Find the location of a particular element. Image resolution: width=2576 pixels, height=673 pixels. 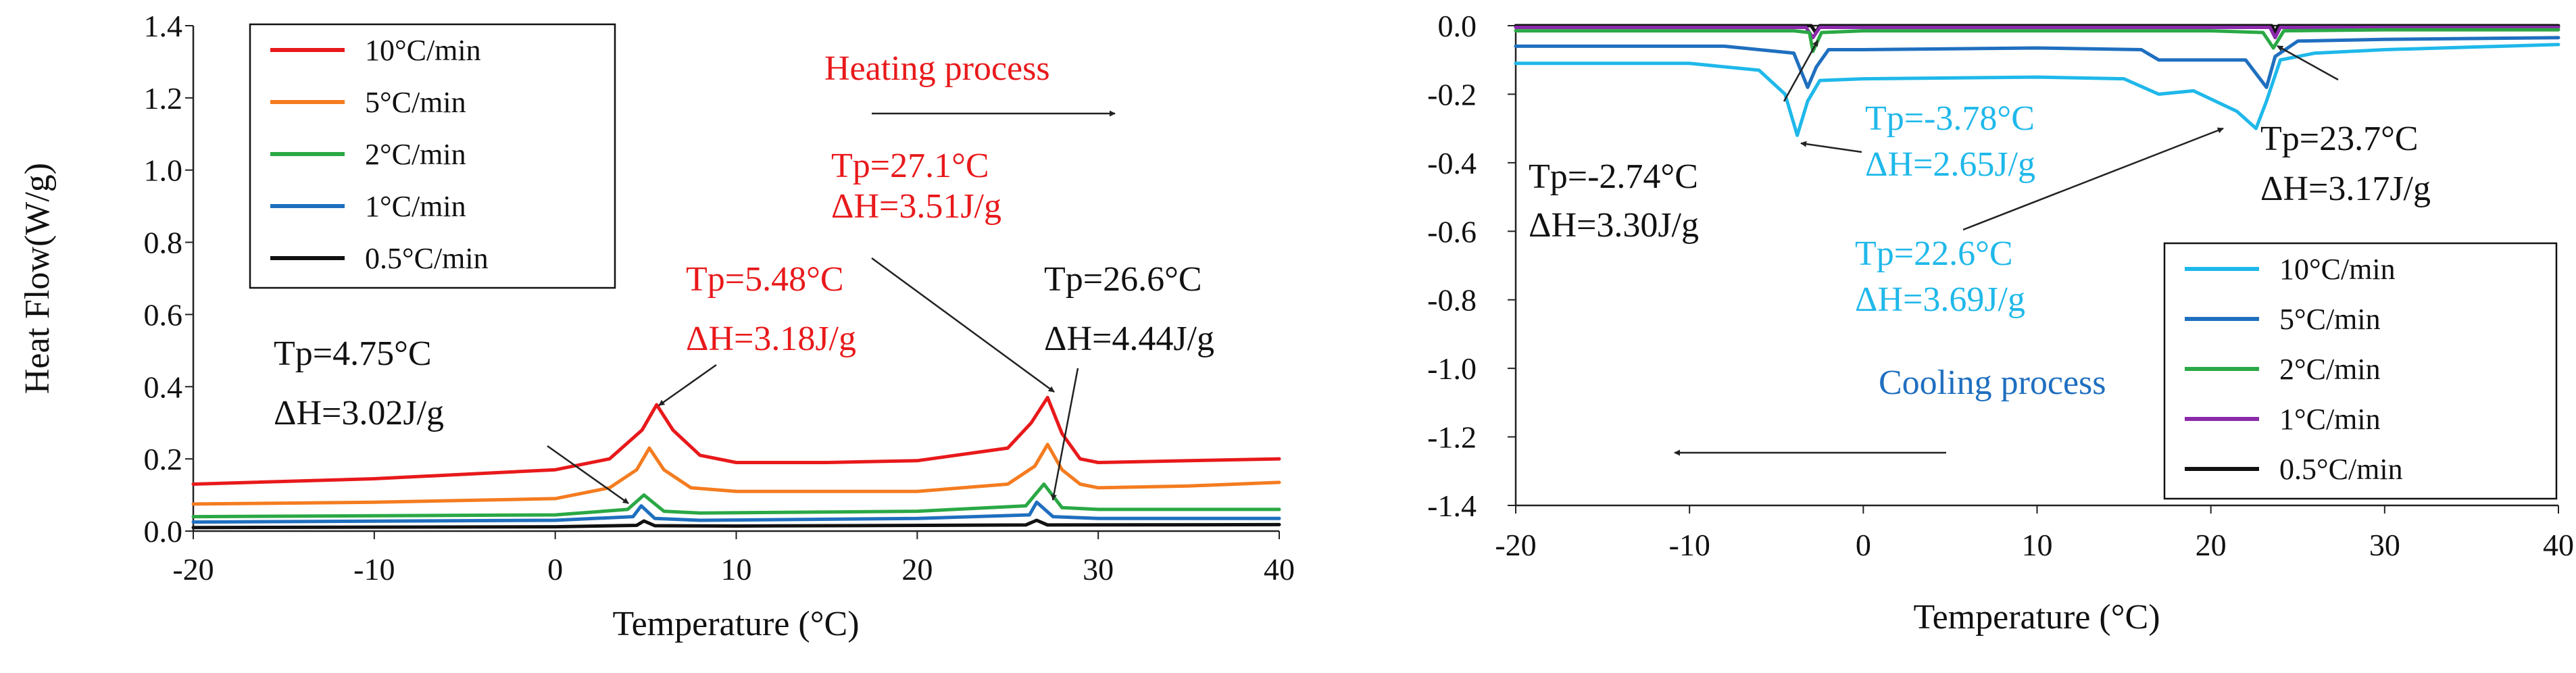

enthalpy-label: ΔH=3.51J/g is located at coordinates (916, 206).